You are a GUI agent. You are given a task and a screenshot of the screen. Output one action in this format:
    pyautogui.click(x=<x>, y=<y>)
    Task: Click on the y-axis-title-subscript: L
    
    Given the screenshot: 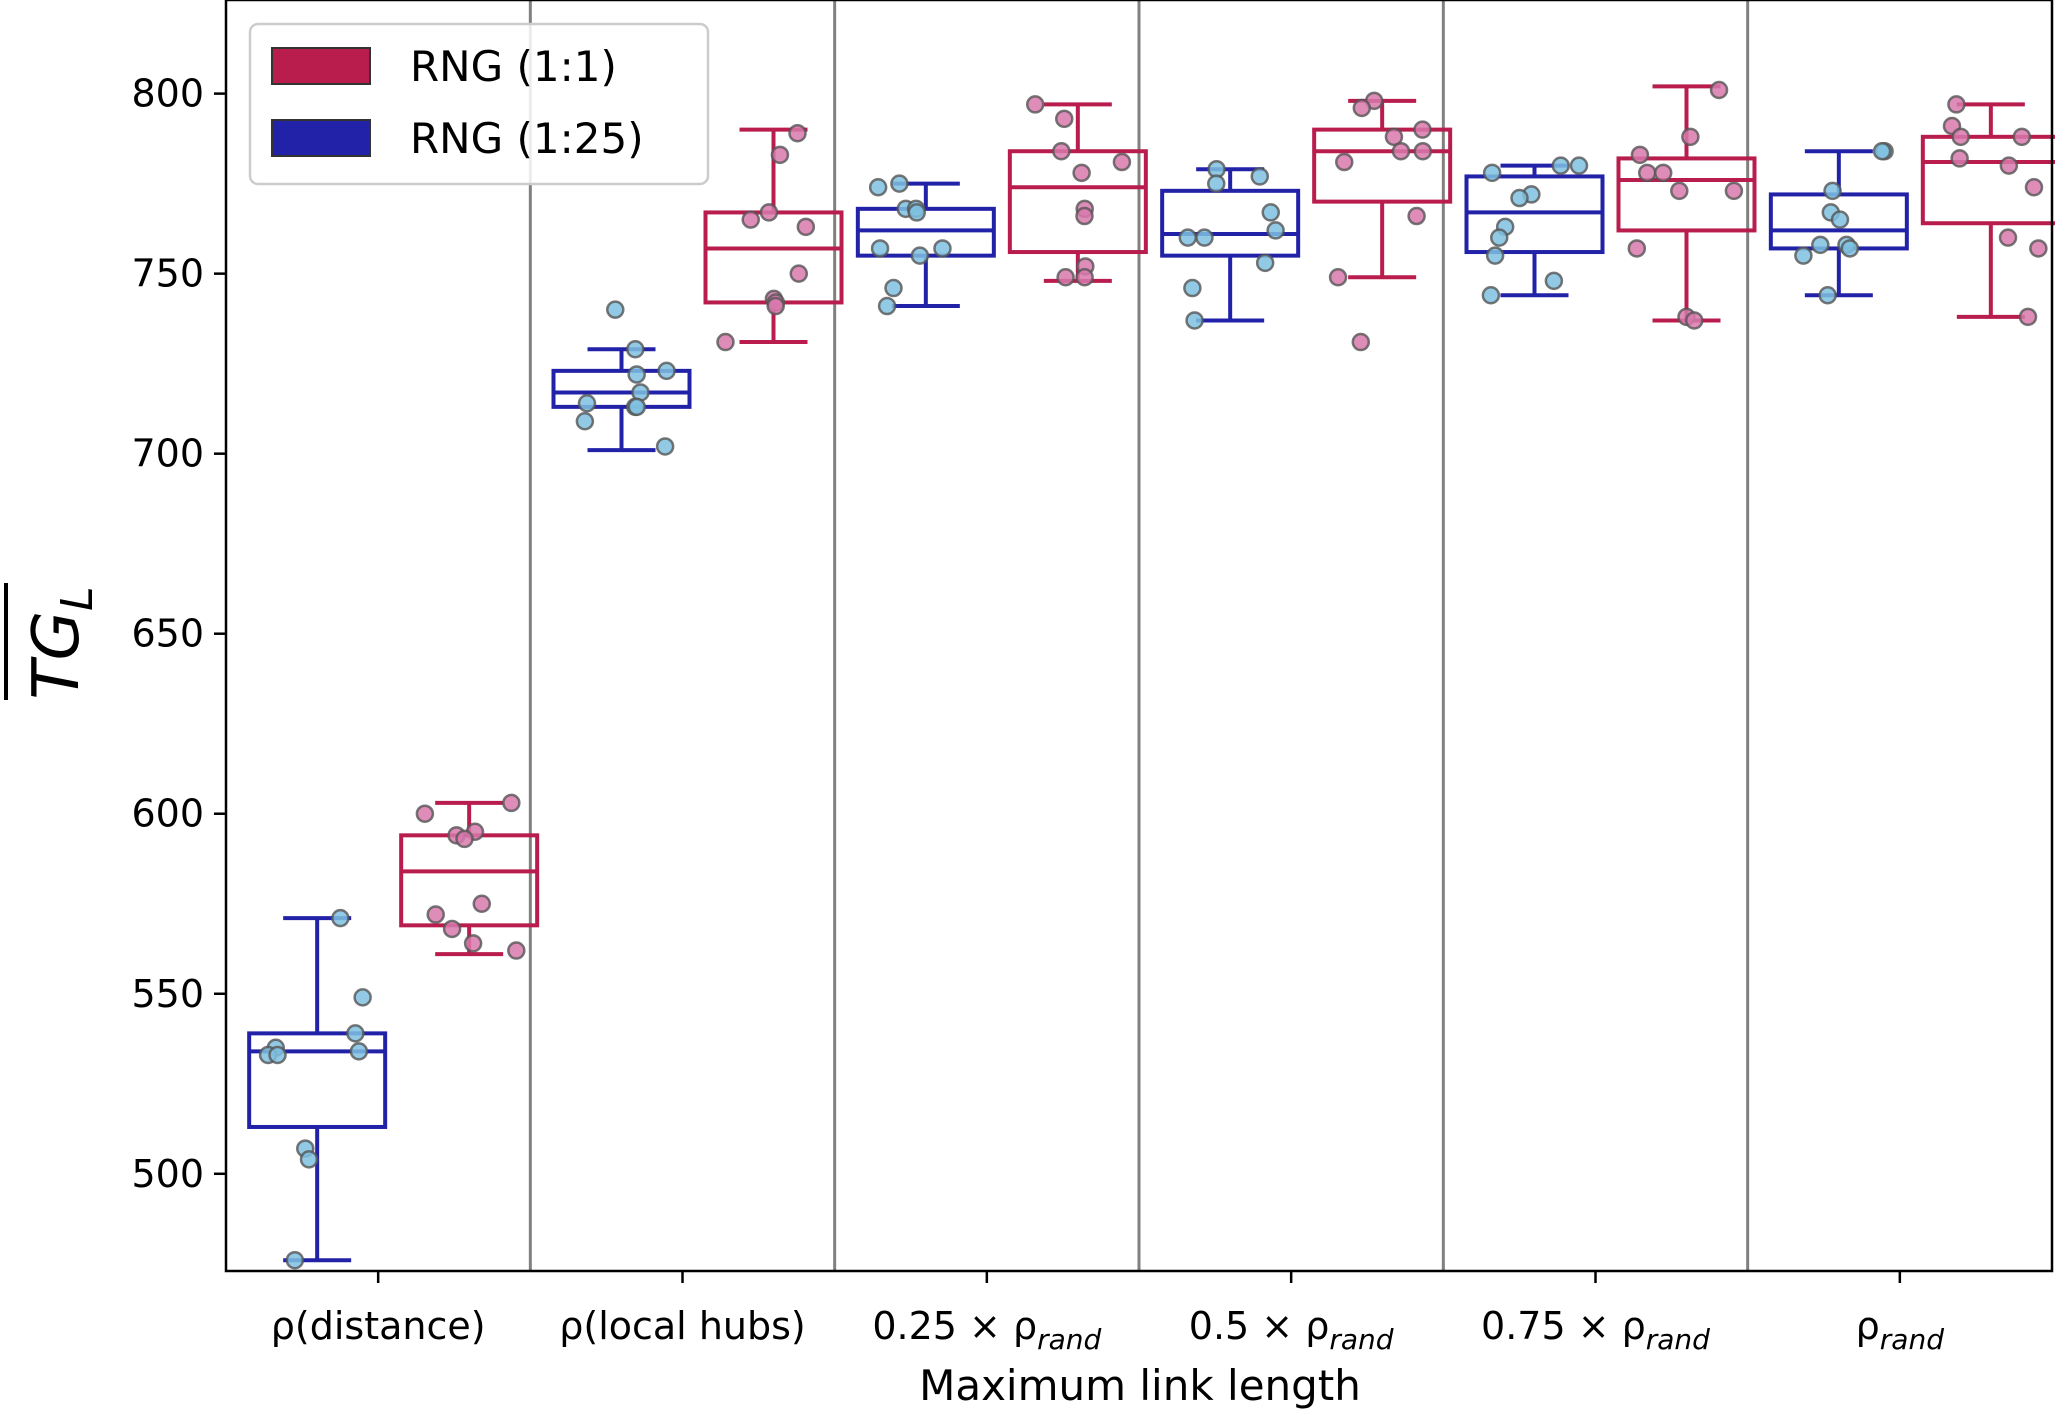 What is the action you would take?
    pyautogui.click(x=77, y=598)
    